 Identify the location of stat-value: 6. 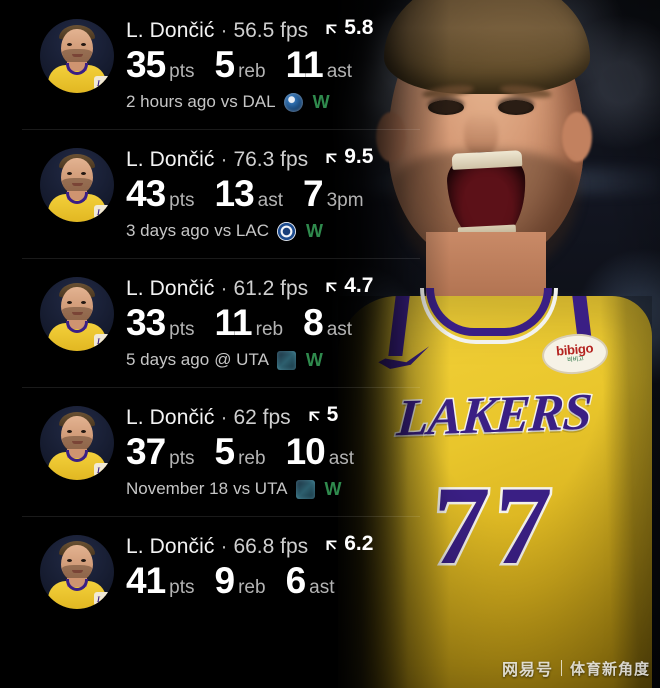
(296, 580).